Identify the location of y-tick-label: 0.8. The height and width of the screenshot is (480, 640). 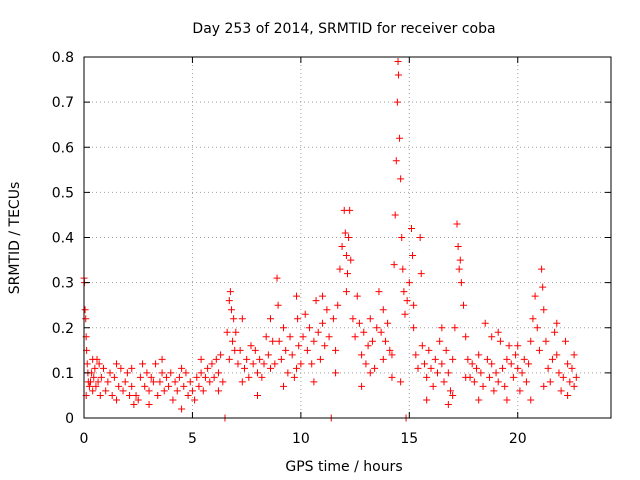
(63, 58).